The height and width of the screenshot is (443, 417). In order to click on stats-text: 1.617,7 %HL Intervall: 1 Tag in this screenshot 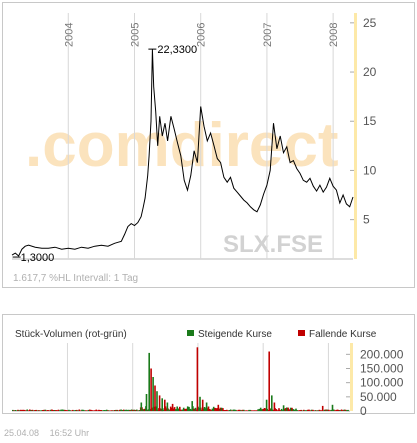, I will do `click(75, 278)`.